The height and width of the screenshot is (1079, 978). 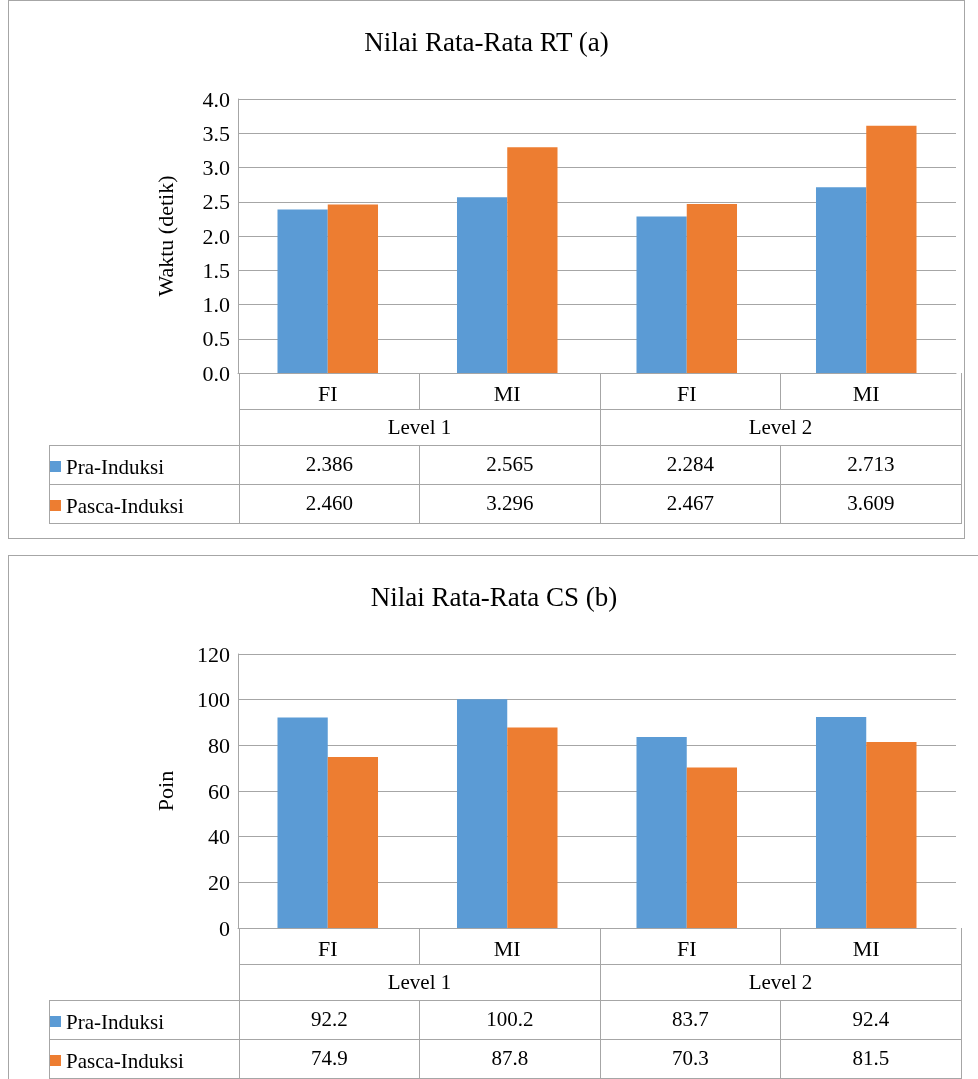 What do you see at coordinates (216, 236) in the screenshot?
I see `y-tick-label: 2.0` at bounding box center [216, 236].